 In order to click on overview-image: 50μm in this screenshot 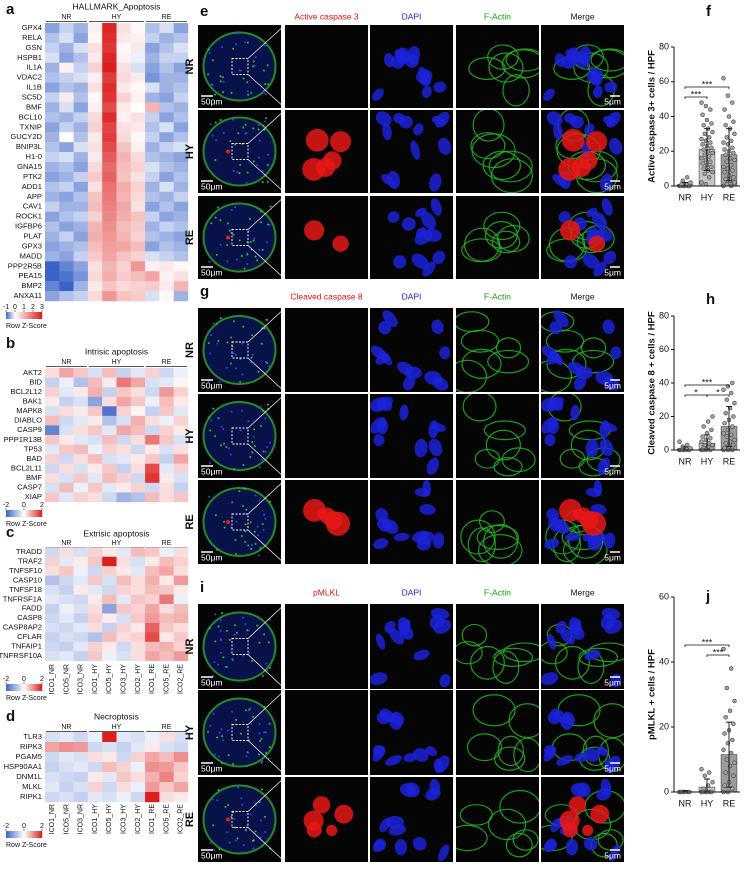, I will do `click(239, 646)`.